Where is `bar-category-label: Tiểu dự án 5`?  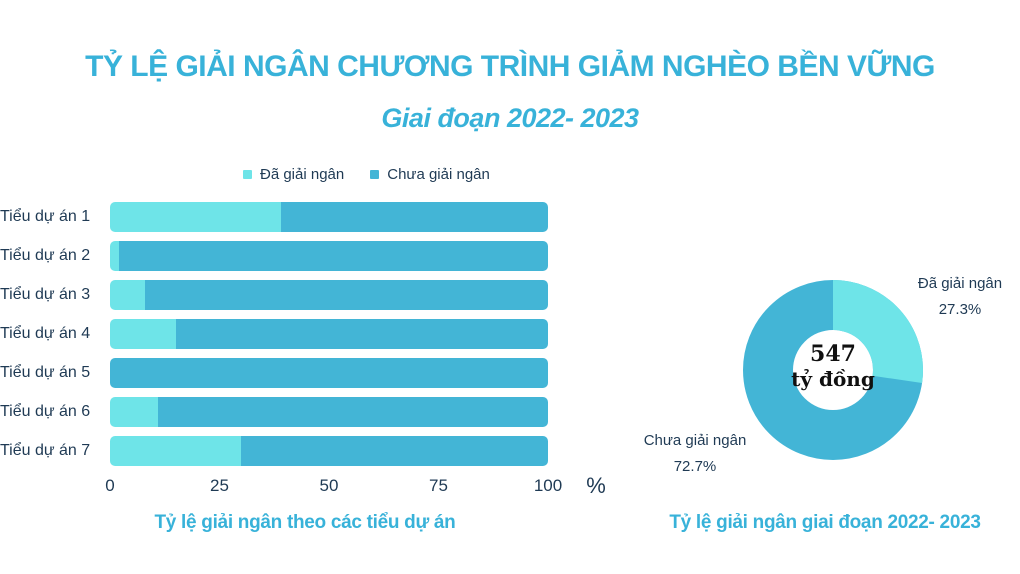 bar-category-label: Tiểu dự án 5 is located at coordinates (45, 372).